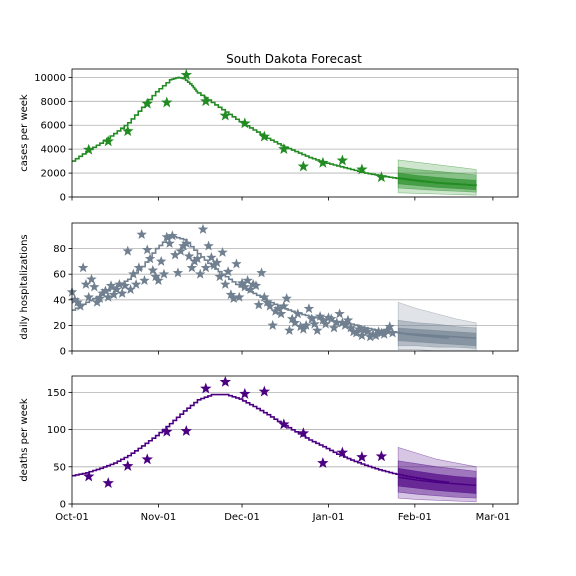 The width and height of the screenshot is (576, 576). Describe the element at coordinates (59, 300) in the screenshot. I see `y-tick-label: 40` at that location.